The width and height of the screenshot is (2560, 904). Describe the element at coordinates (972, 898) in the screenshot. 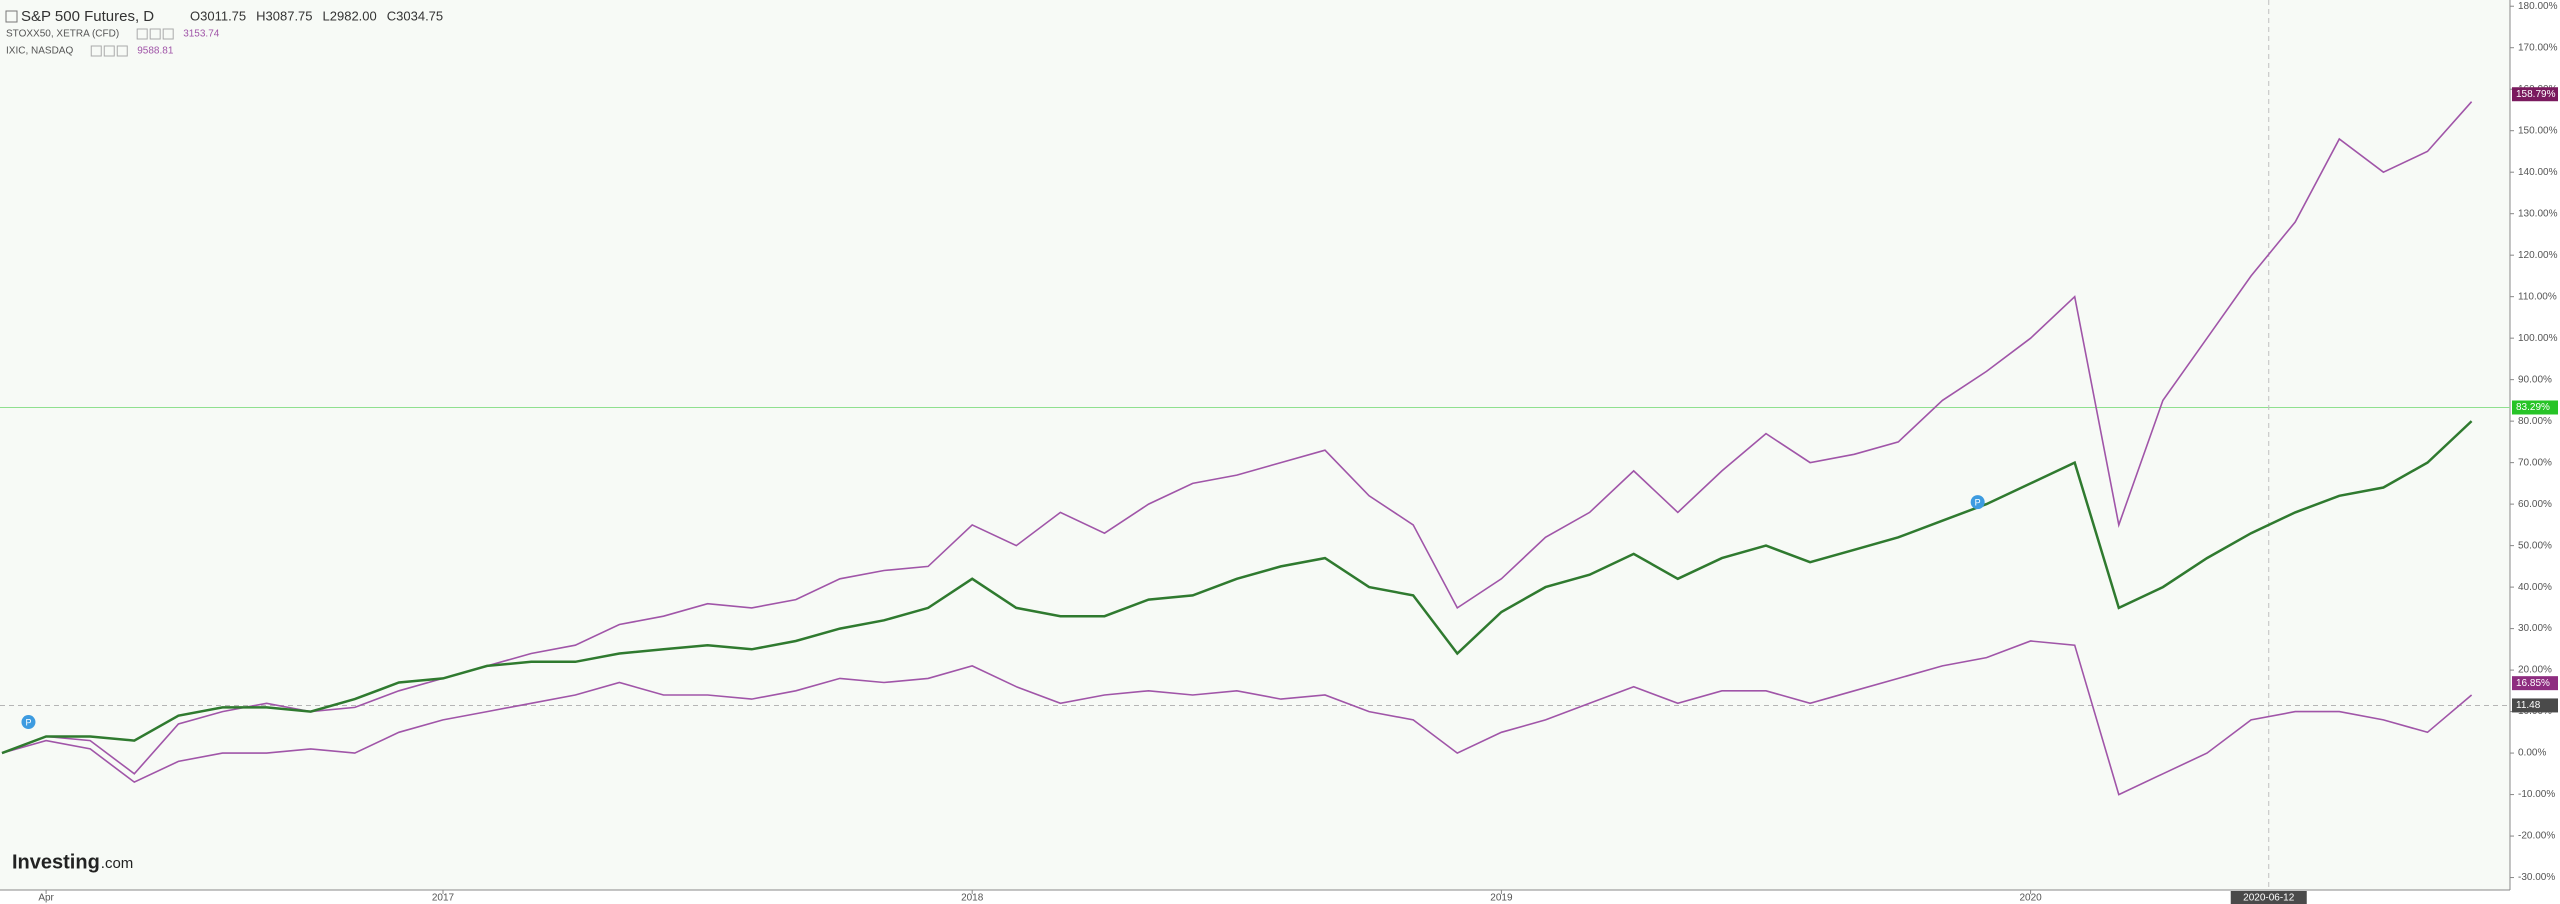

I see `x-tick-label: 2018` at that location.